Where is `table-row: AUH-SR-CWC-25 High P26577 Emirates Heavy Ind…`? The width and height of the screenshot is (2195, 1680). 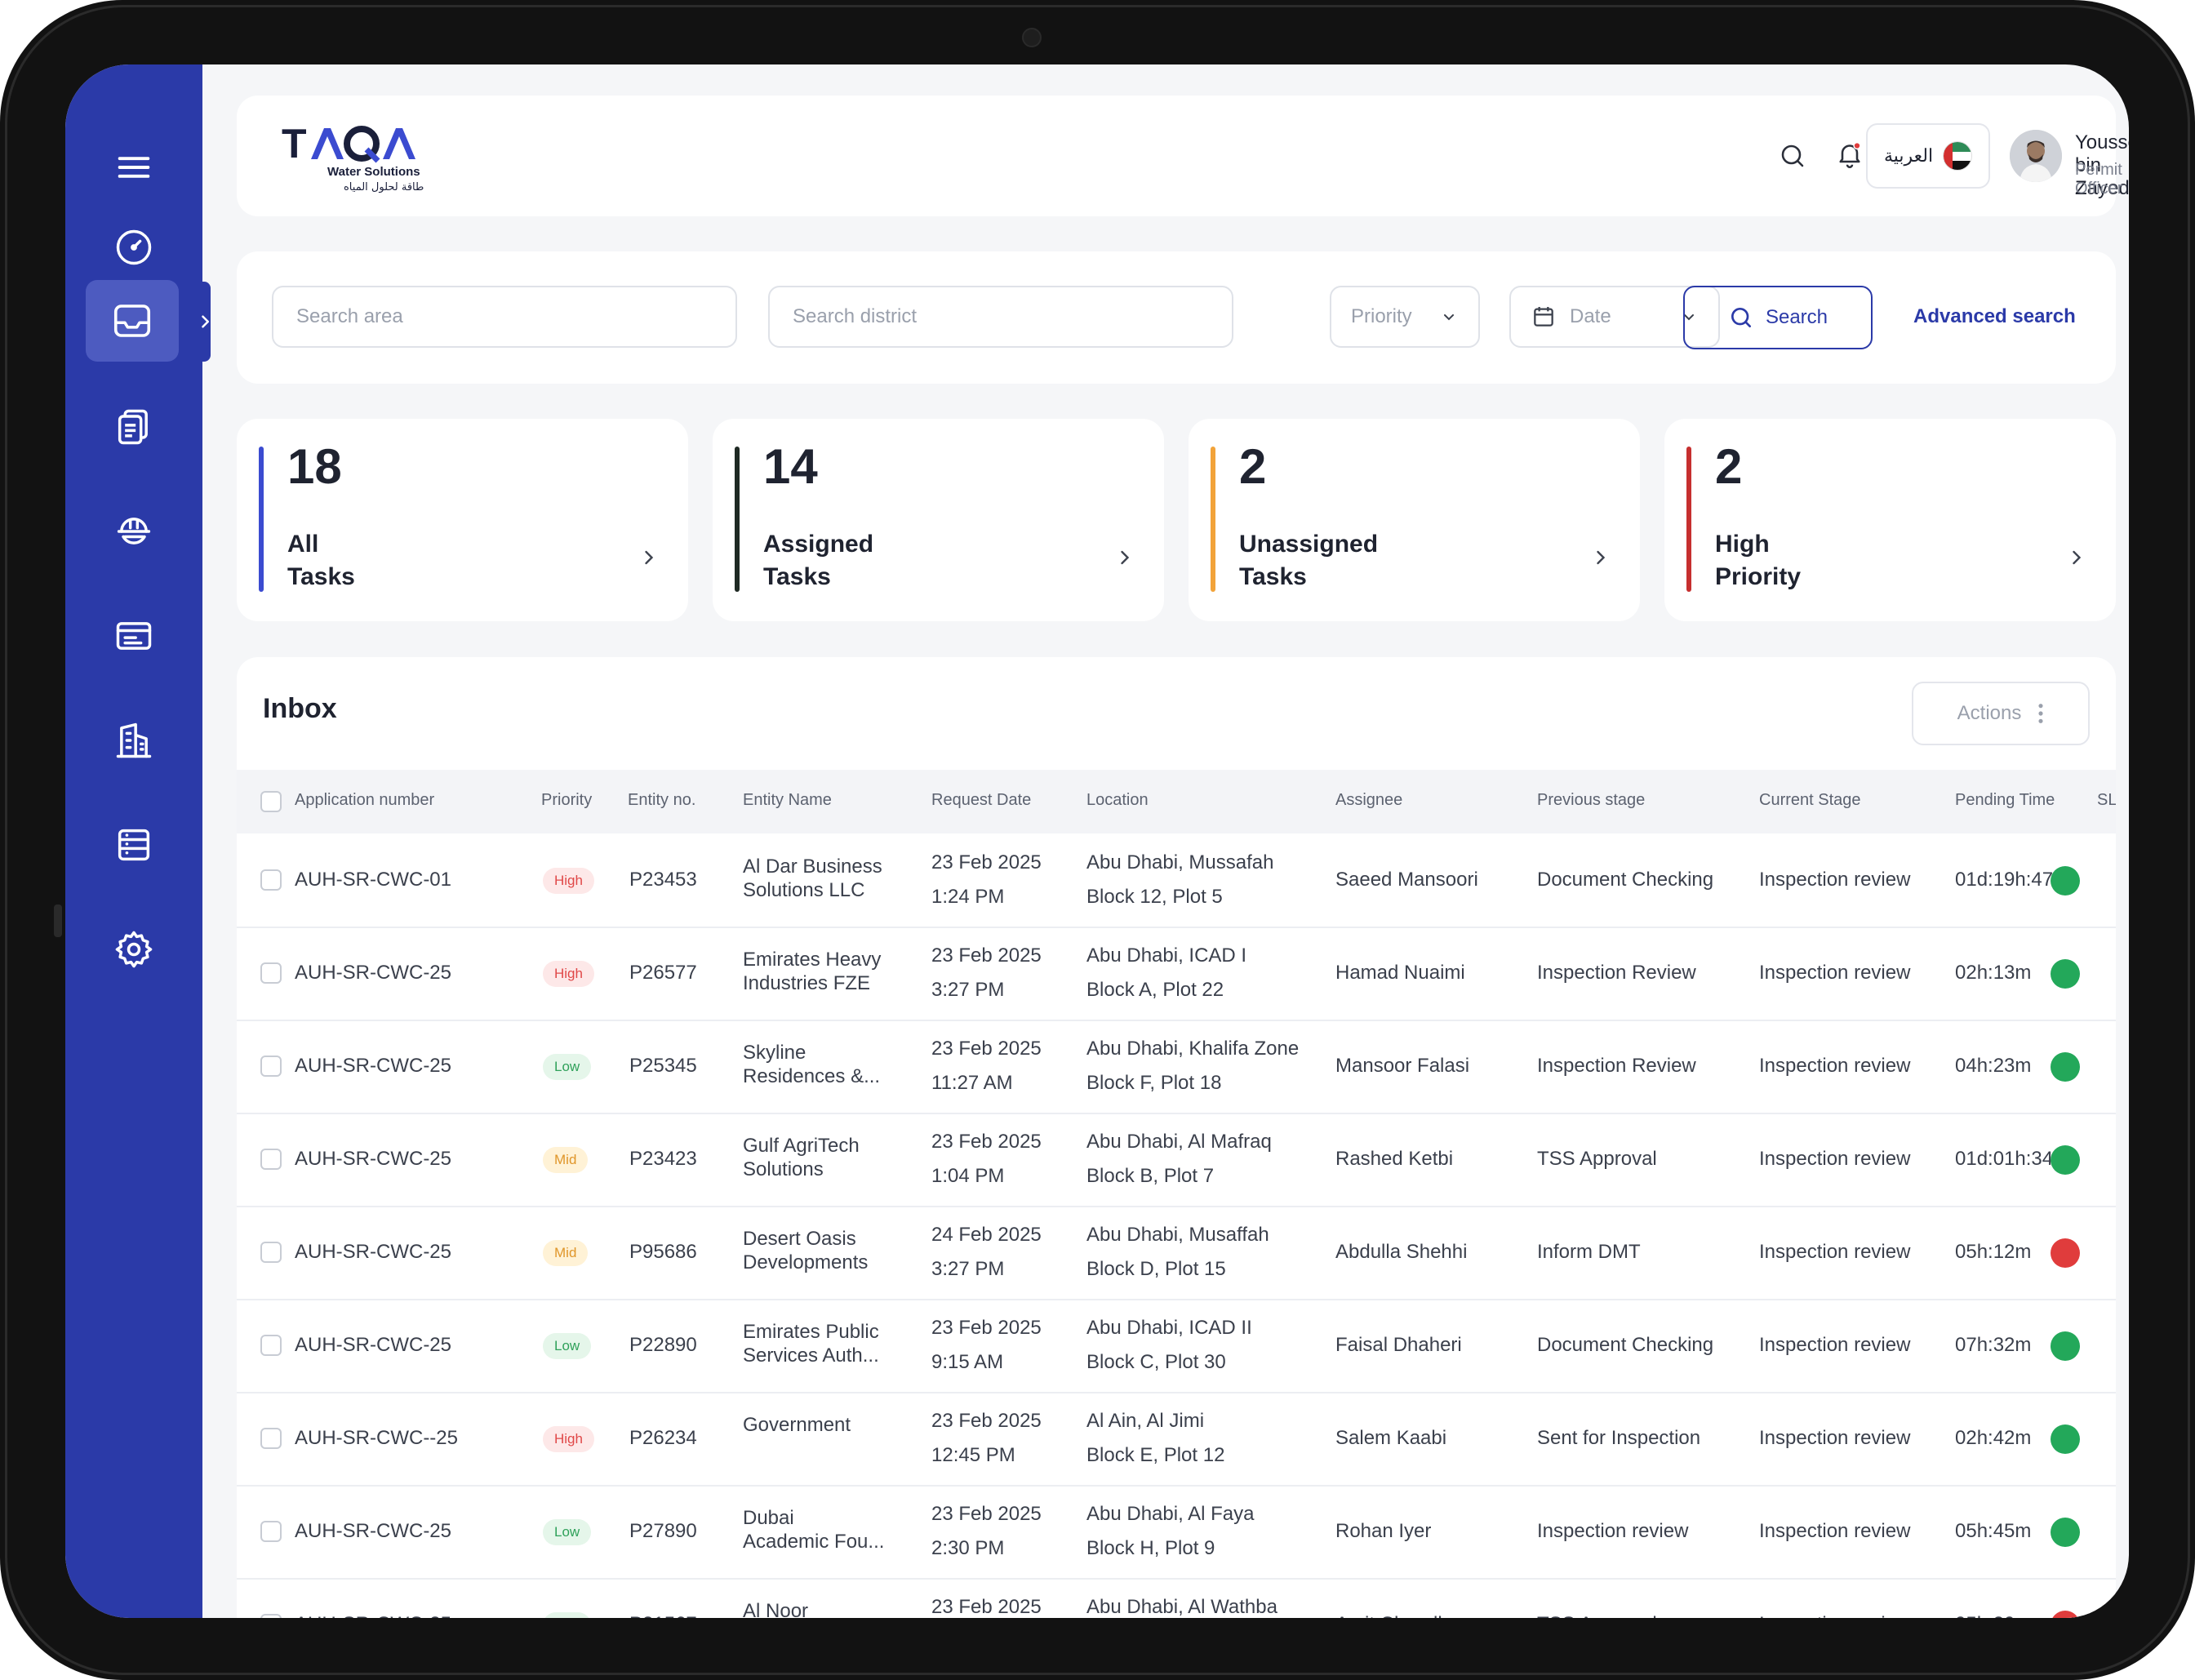 table-row: AUH-SR-CWC-25 High P26577 Emirates Heavy Ind… is located at coordinates (1176, 974).